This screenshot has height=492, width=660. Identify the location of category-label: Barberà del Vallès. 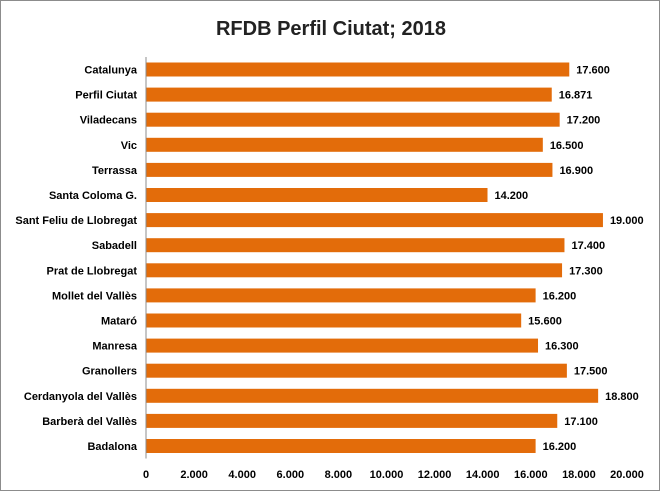
(89, 422).